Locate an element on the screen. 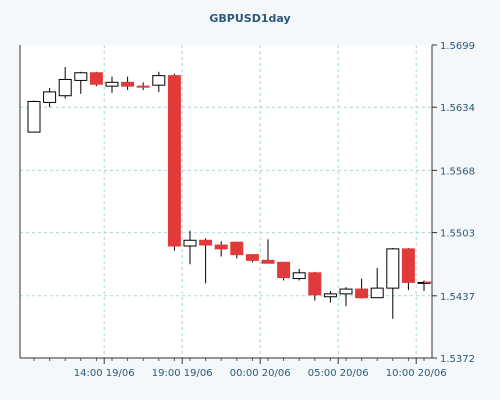 This screenshot has height=400, width=500. y-tick-label: 1.5503 is located at coordinates (457, 234).